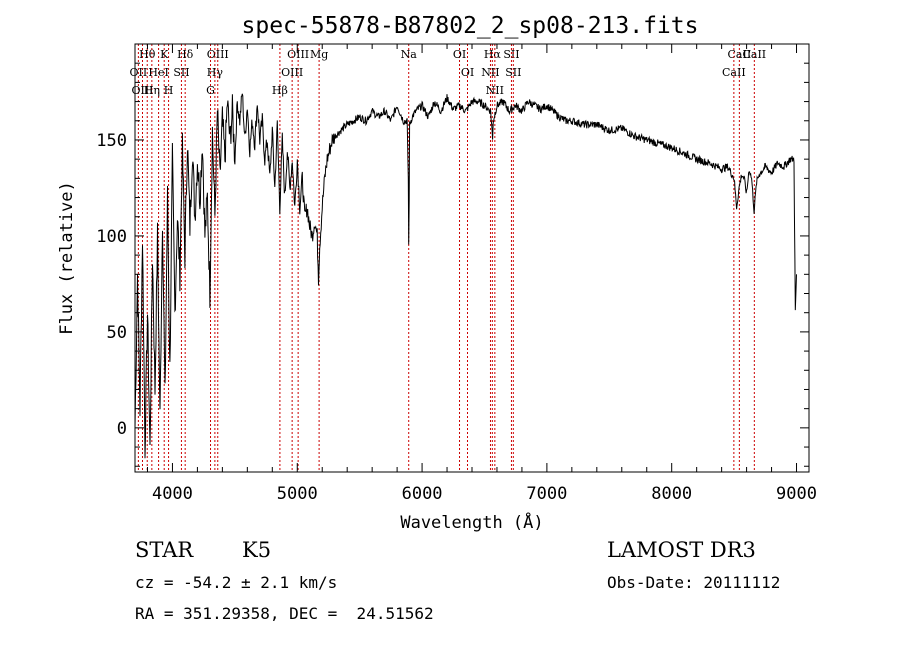 The height and width of the screenshot is (649, 900). I want to click on y-tick-label: 150, so click(111, 141).